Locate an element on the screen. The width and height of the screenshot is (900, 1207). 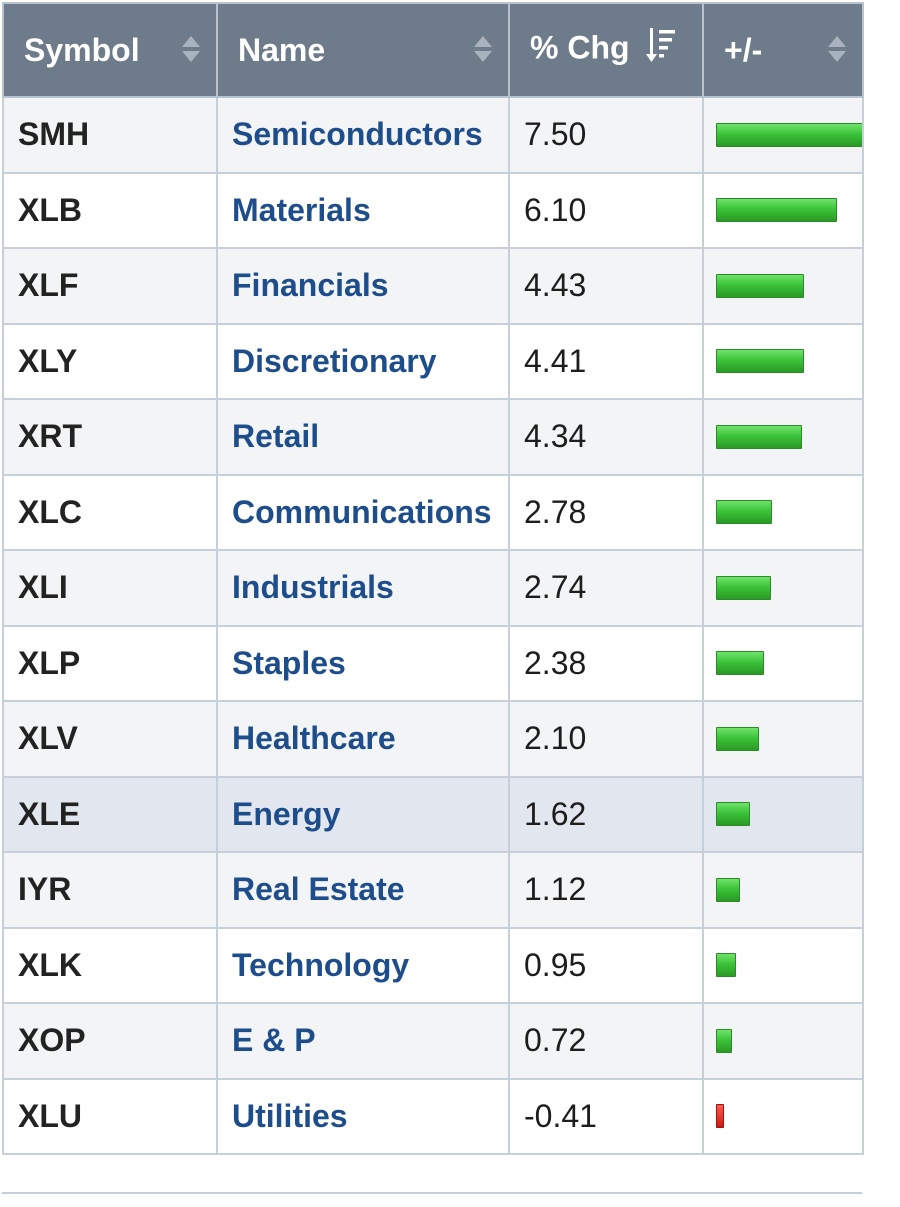
table-row: XLK Technology 0.95 is located at coordinates (433, 965).